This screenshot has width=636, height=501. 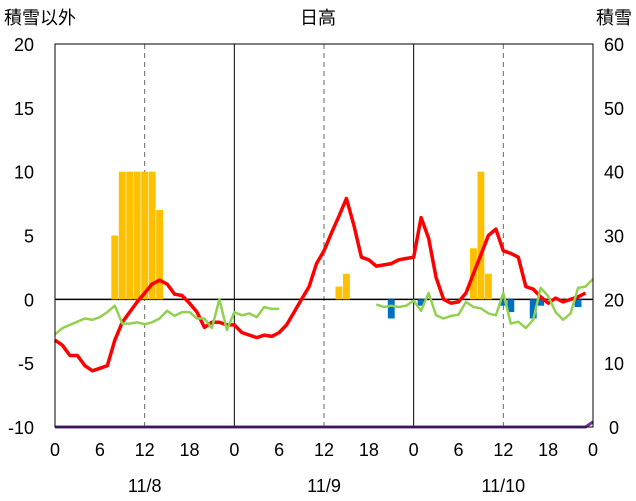 What do you see at coordinates (26, 364) in the screenshot?
I see `left-tick-label: -5` at bounding box center [26, 364].